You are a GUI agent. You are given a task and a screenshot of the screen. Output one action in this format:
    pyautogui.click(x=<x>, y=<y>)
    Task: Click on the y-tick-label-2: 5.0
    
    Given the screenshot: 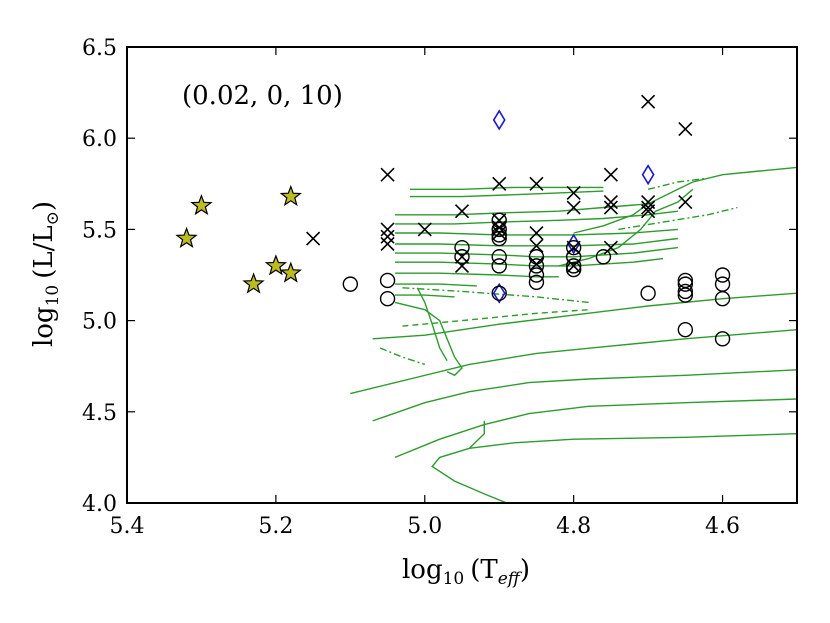 What is the action you would take?
    pyautogui.click(x=99, y=322)
    